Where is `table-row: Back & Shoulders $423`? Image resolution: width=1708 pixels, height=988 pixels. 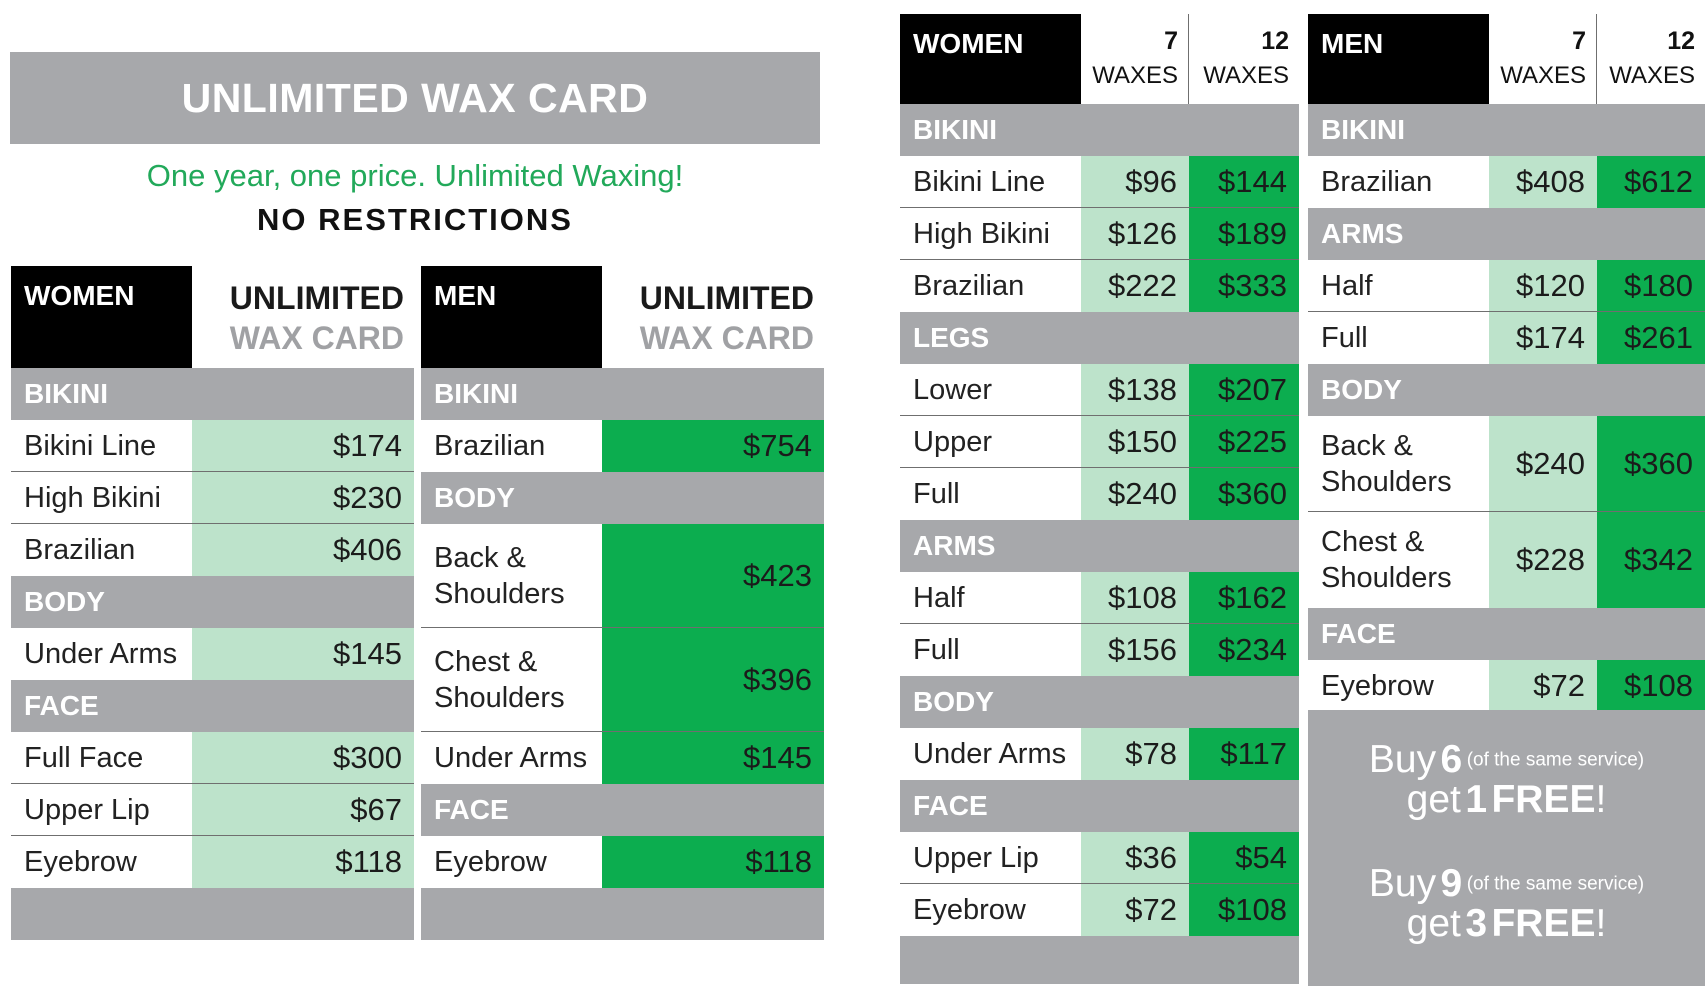 table-row: Back & Shoulders $423 is located at coordinates (622, 576).